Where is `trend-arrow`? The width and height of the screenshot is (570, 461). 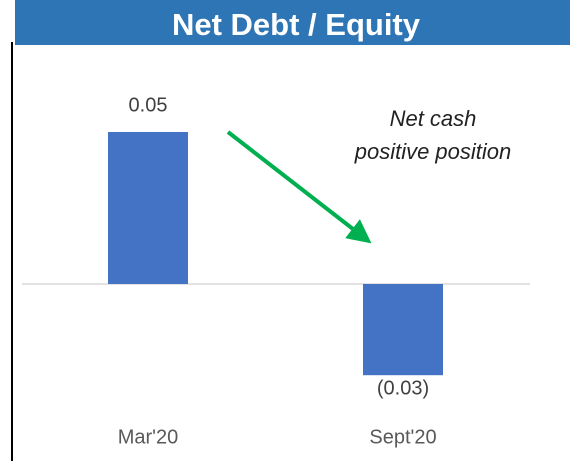 trend-arrow is located at coordinates (299, 187).